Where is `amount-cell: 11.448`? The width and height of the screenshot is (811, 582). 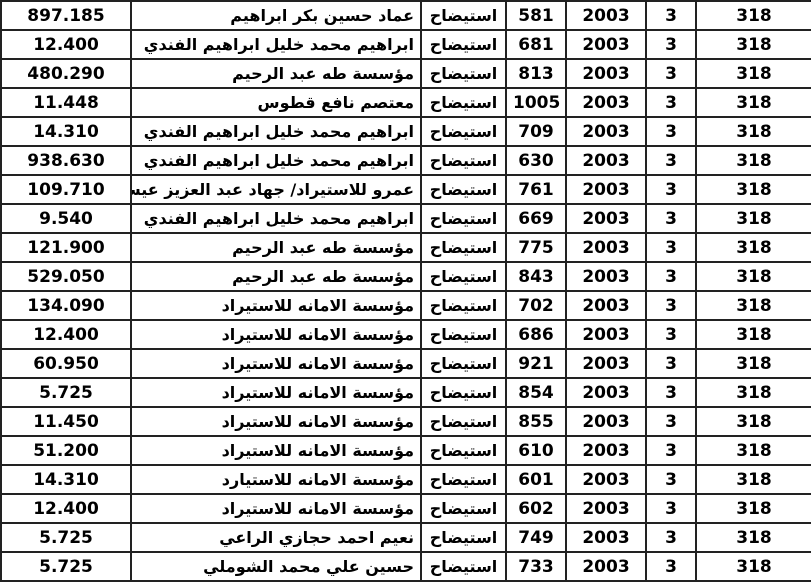 amount-cell: 11.448 is located at coordinates (66, 102).